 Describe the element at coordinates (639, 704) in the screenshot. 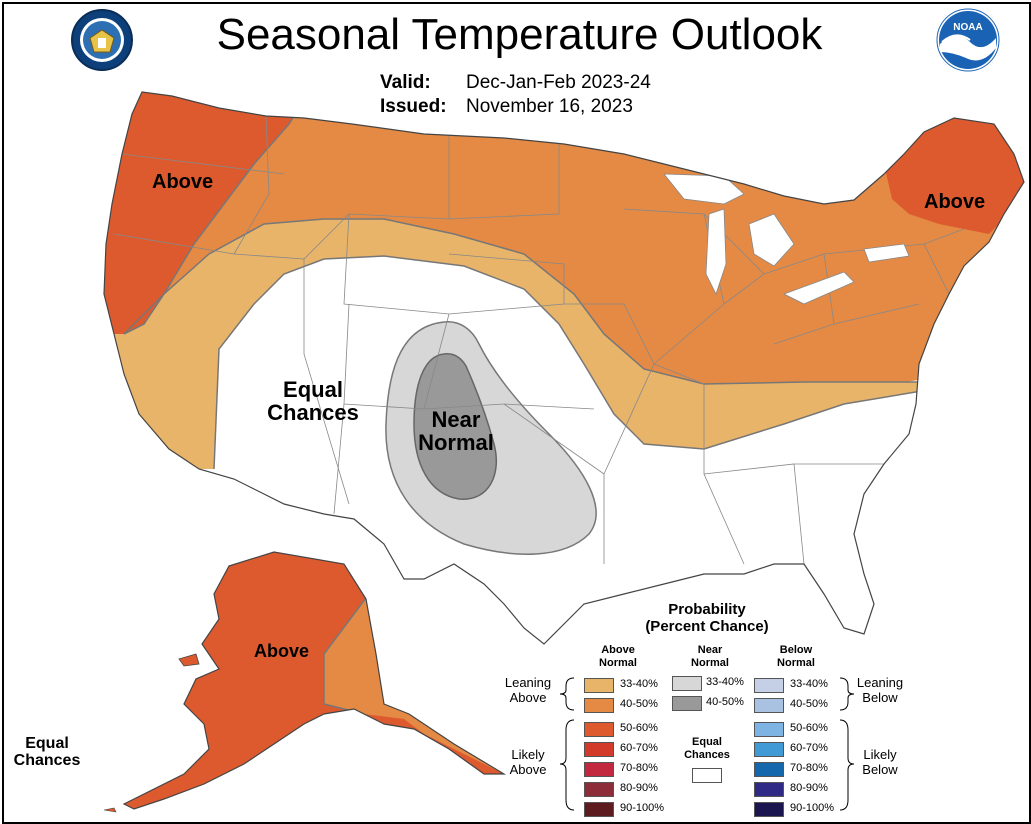

I see `label-above-40-50: 40-50%` at that location.